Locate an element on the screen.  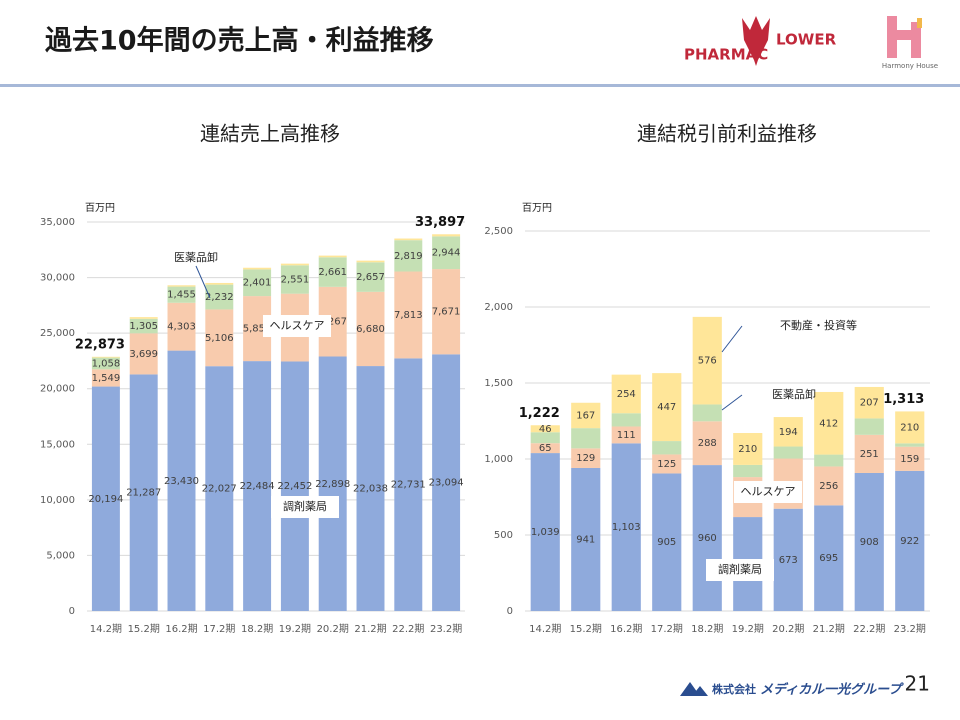
value-label: 20,194 is located at coordinates (105, 499).